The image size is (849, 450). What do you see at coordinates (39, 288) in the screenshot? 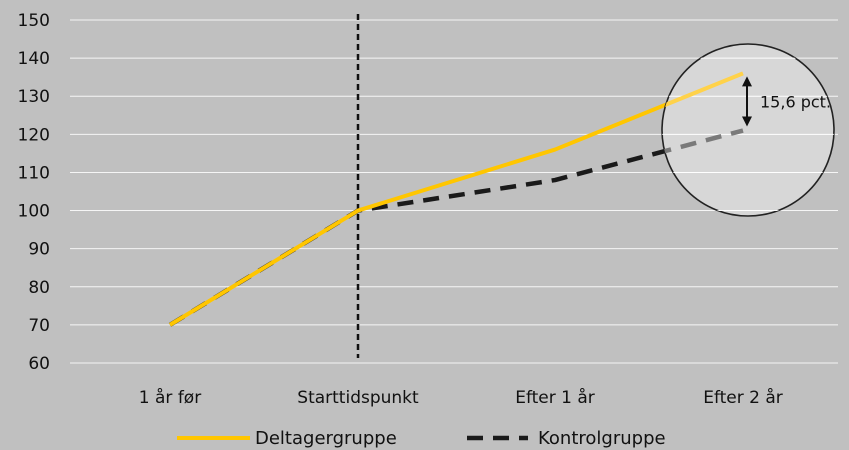
I see `y-tick-label: 80` at bounding box center [39, 288].